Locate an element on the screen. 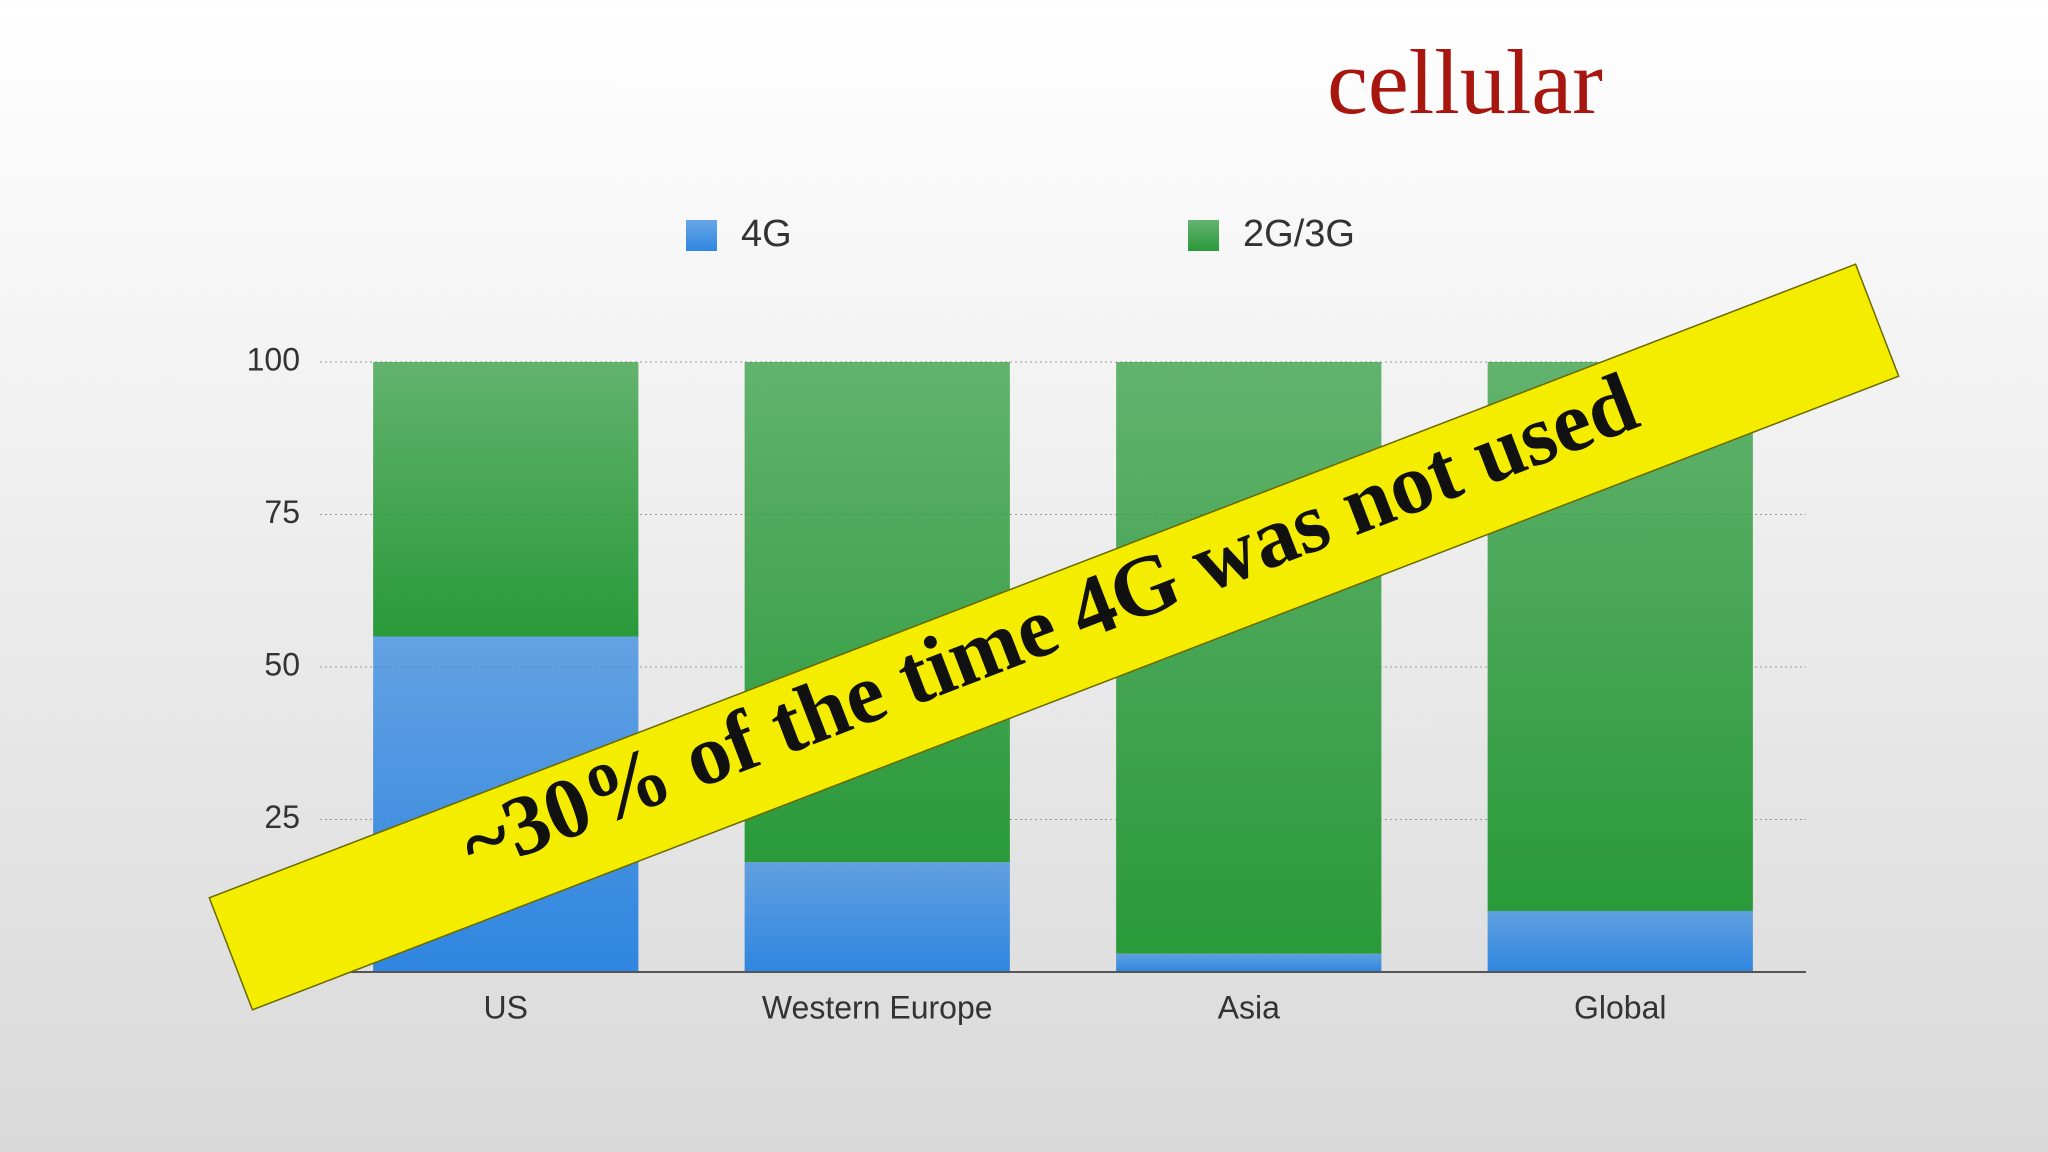 The image size is (2048, 1152). y-tick-label: 75 is located at coordinates (282, 512).